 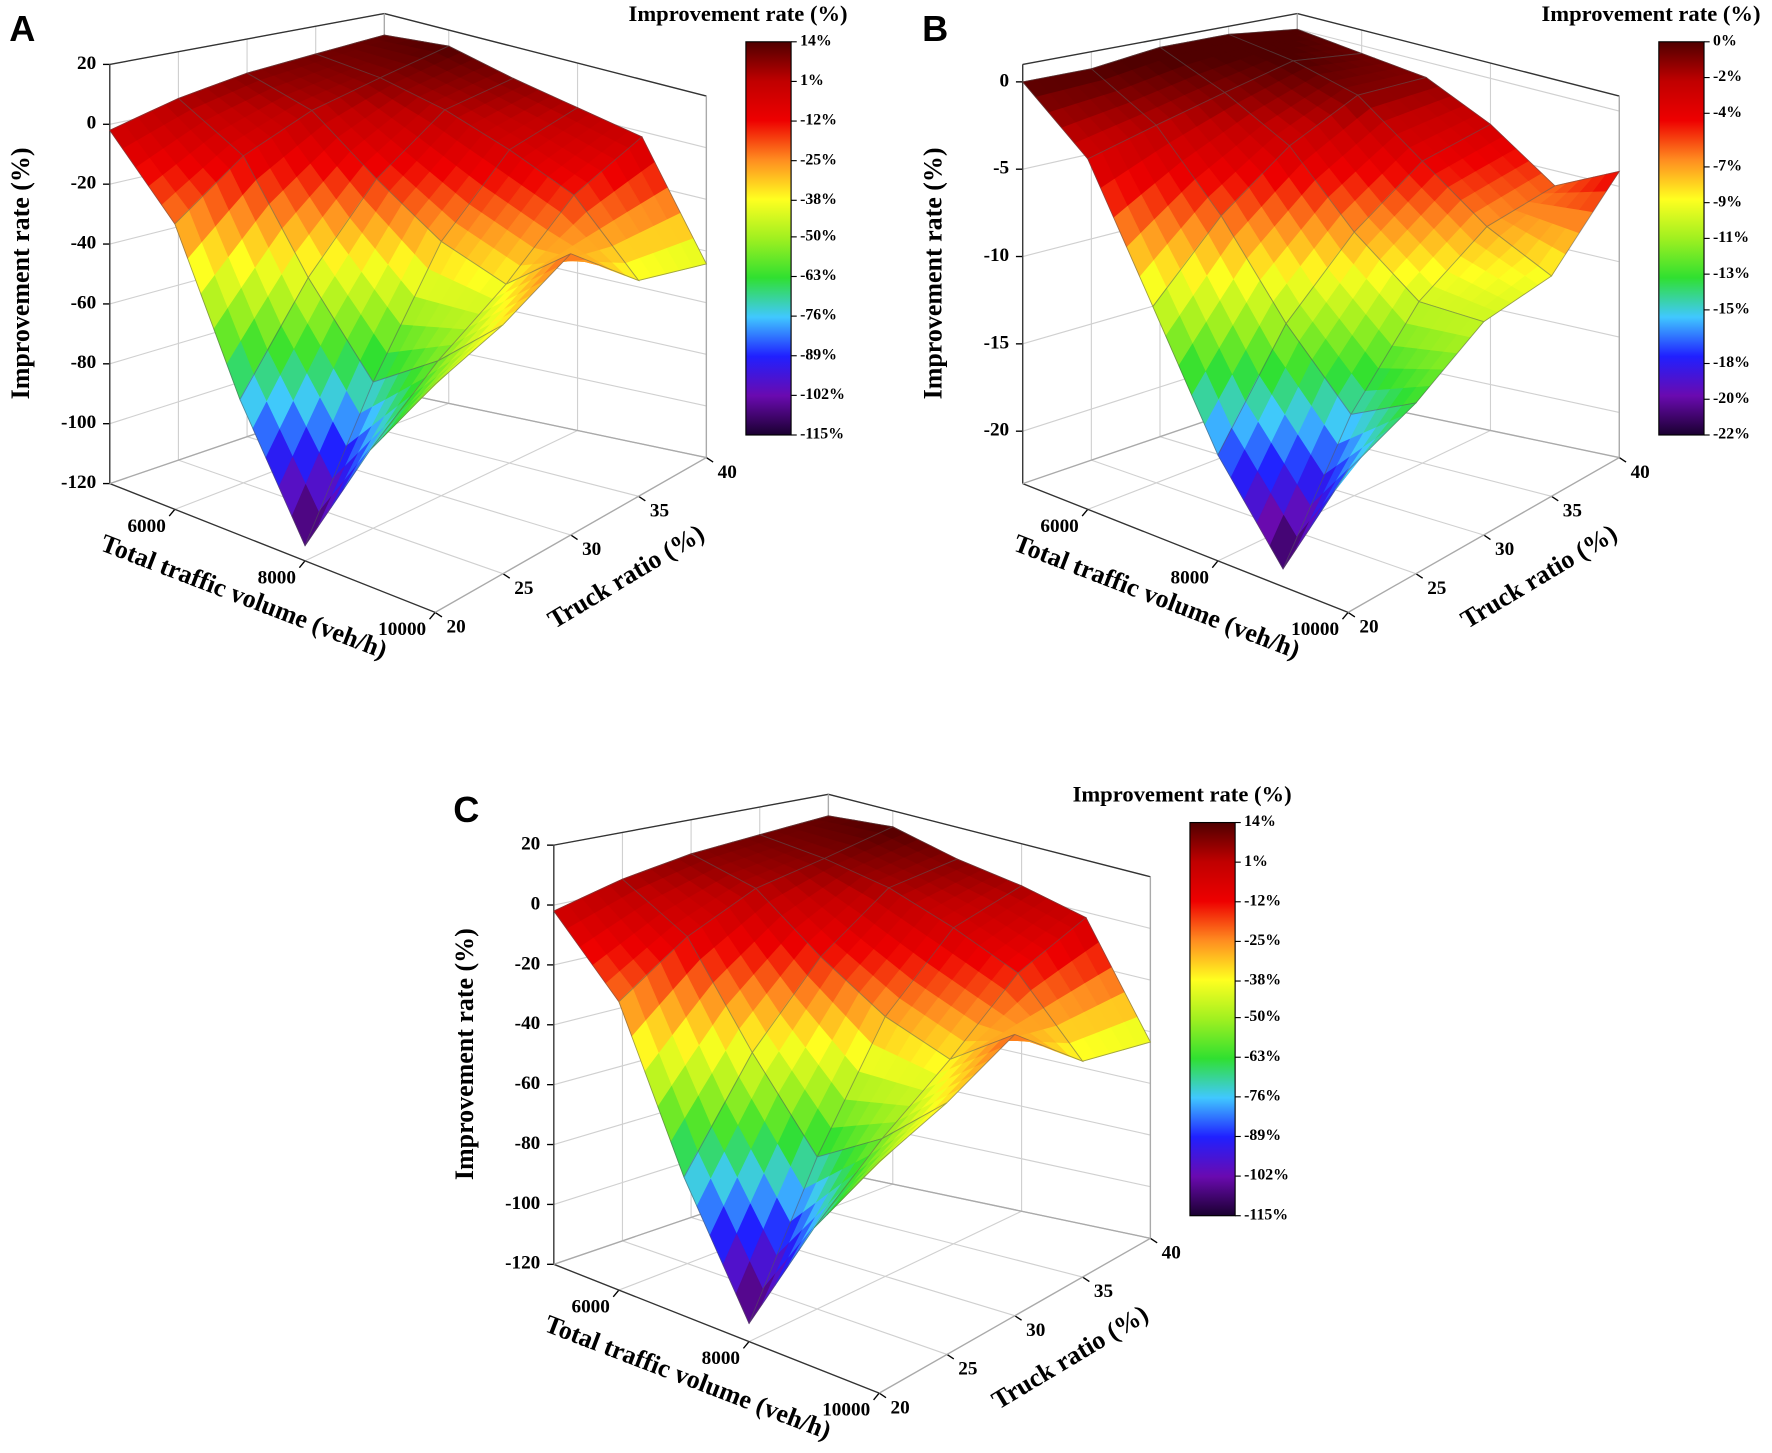 I want to click on colorbar-tick-label: -25%, so click(x=1262, y=940).